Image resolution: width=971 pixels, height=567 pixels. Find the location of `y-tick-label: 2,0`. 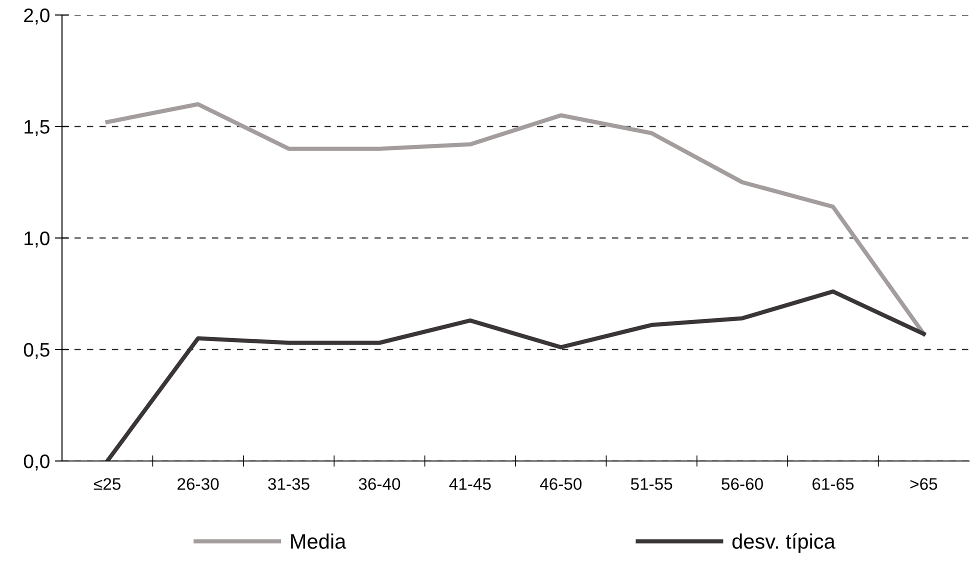

y-tick-label: 2,0 is located at coordinates (37, 16).